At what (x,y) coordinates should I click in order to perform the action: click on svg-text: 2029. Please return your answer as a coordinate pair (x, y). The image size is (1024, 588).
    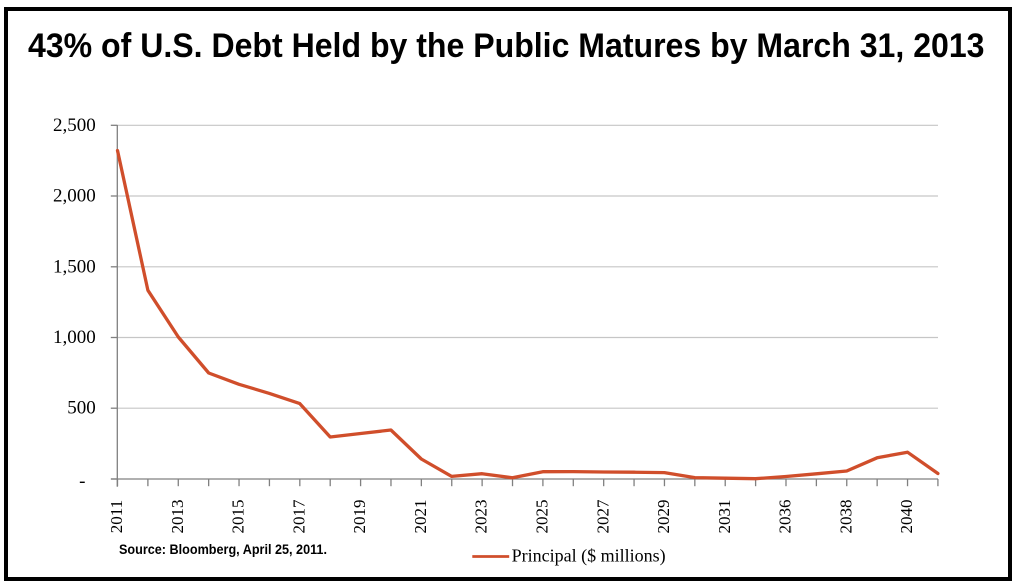
    Looking at the image, I should click on (663, 517).